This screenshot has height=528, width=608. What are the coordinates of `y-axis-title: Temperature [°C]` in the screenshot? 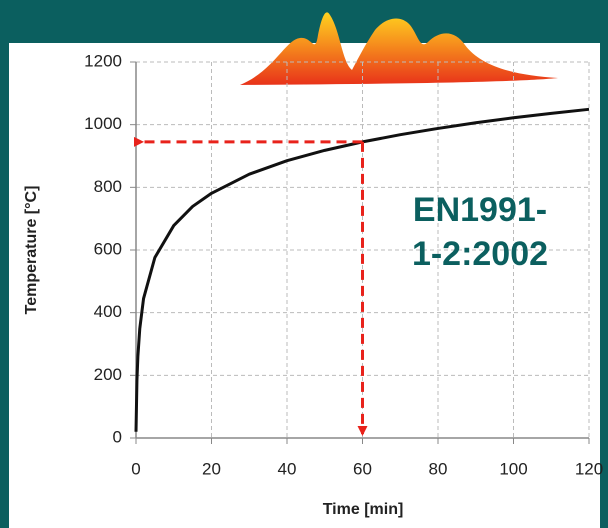 It's located at (31, 250).